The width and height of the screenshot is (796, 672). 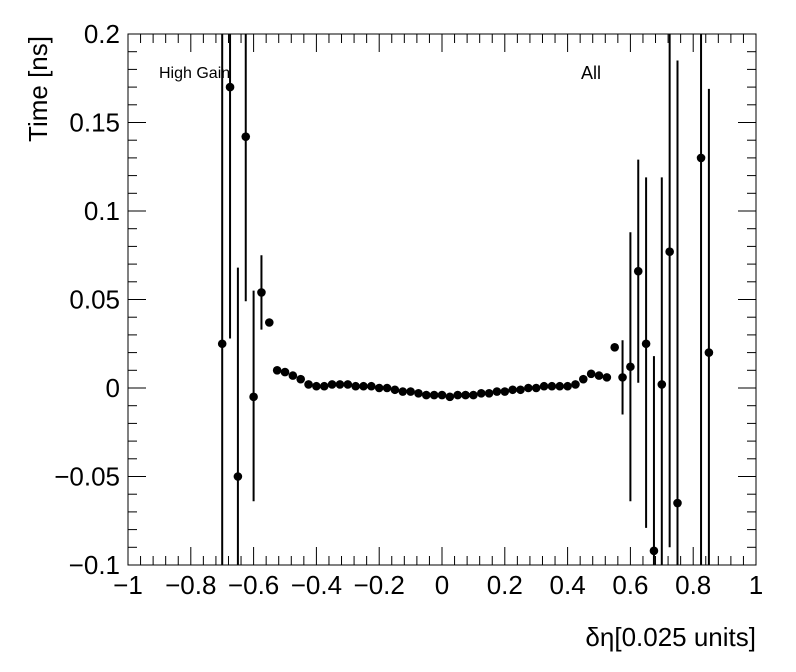 What do you see at coordinates (442, 585) in the screenshot?
I see `x-tick-label: 0` at bounding box center [442, 585].